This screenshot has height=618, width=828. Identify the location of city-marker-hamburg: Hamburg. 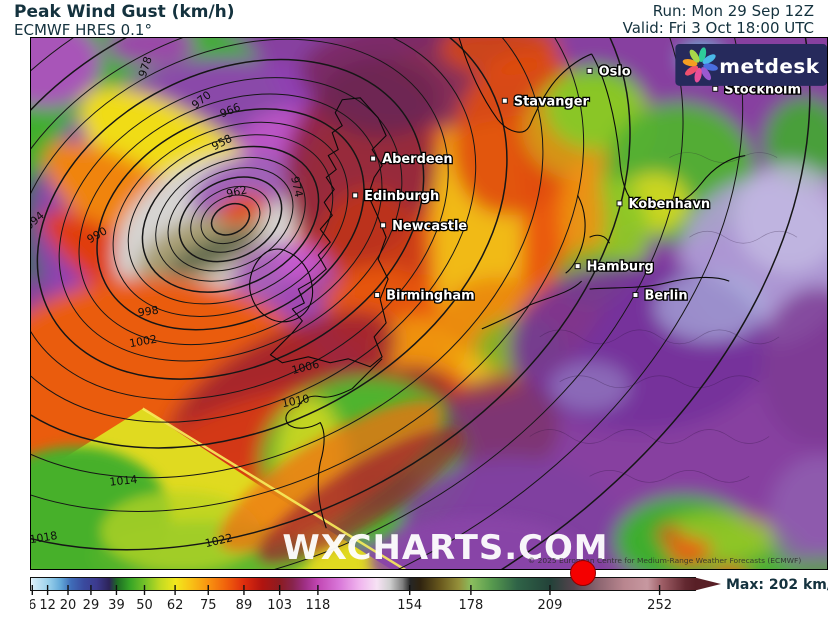
(614, 267).